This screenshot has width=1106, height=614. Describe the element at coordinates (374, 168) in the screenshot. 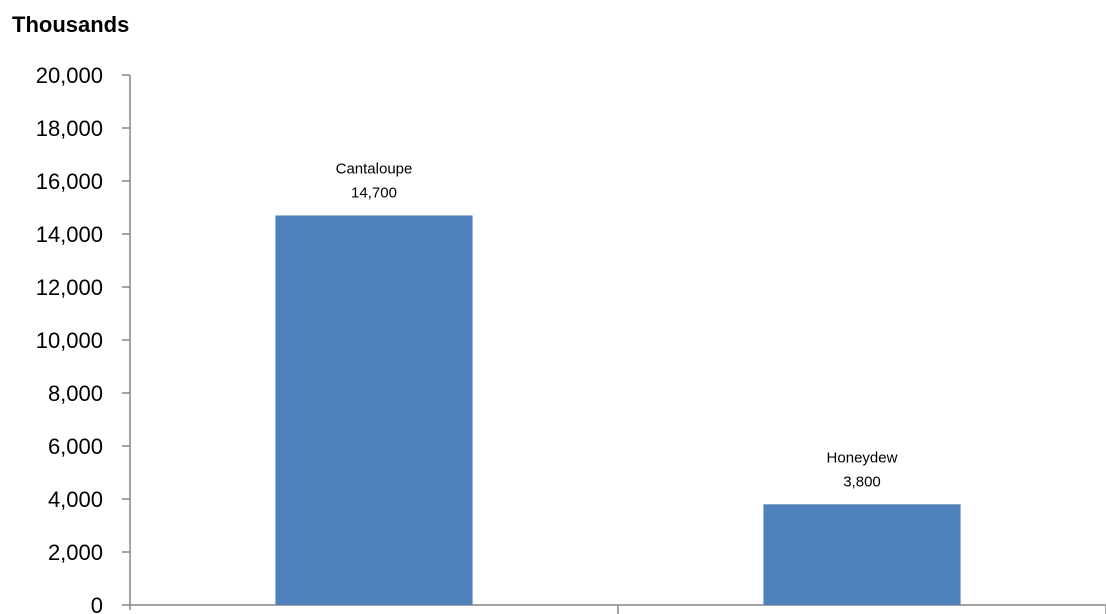

I see `data-label-category: Cantaloupe` at that location.